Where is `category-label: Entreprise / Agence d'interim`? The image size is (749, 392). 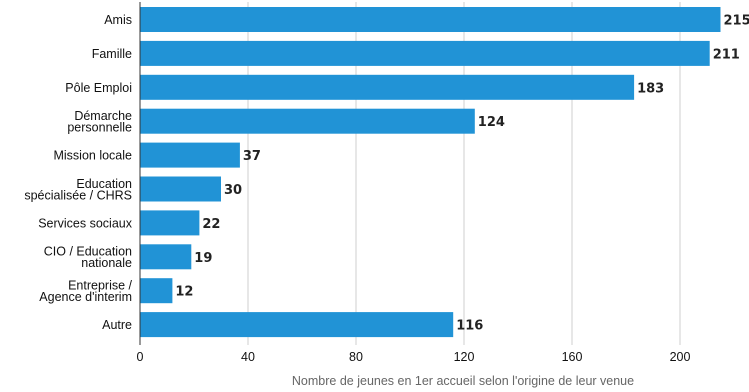 category-label: Entreprise / Agence d'interim is located at coordinates (85, 291).